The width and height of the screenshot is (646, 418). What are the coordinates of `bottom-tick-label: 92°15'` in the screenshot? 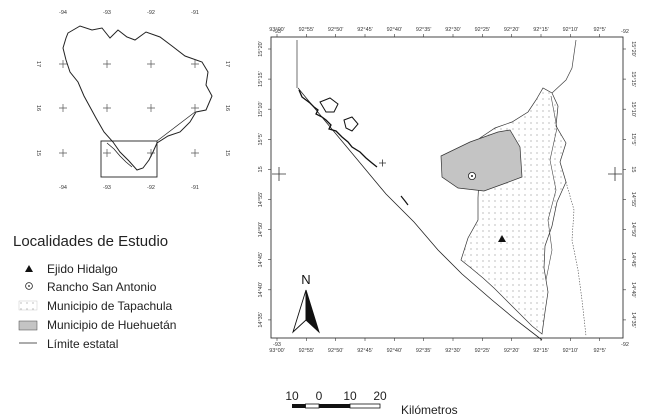 It's located at (541, 351).